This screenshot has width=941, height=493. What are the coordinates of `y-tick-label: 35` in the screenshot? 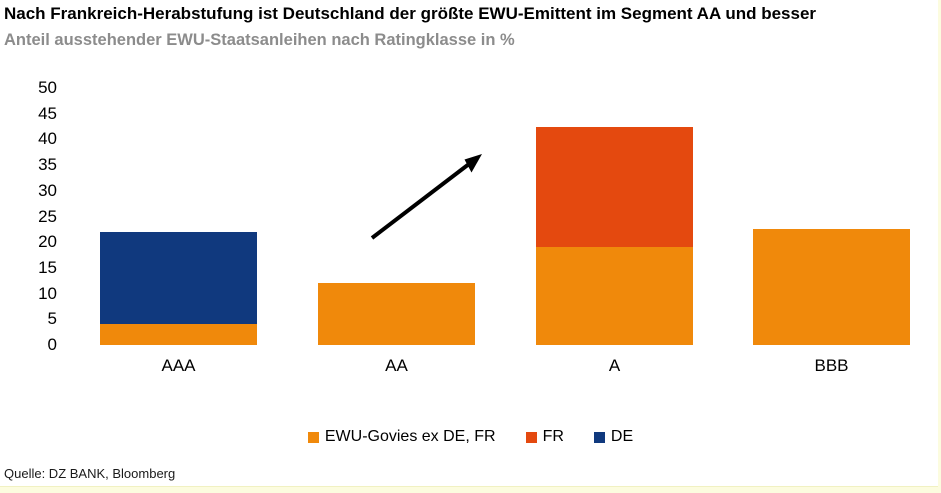 It's located at (47, 165).